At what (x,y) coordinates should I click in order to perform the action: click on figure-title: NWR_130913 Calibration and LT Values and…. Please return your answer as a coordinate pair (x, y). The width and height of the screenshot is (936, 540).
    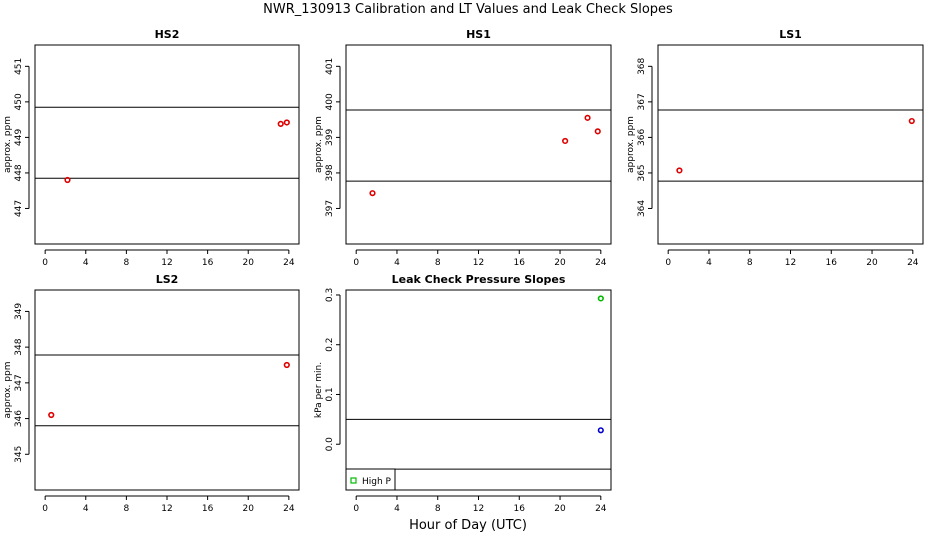
    Looking at the image, I should click on (468, 9).